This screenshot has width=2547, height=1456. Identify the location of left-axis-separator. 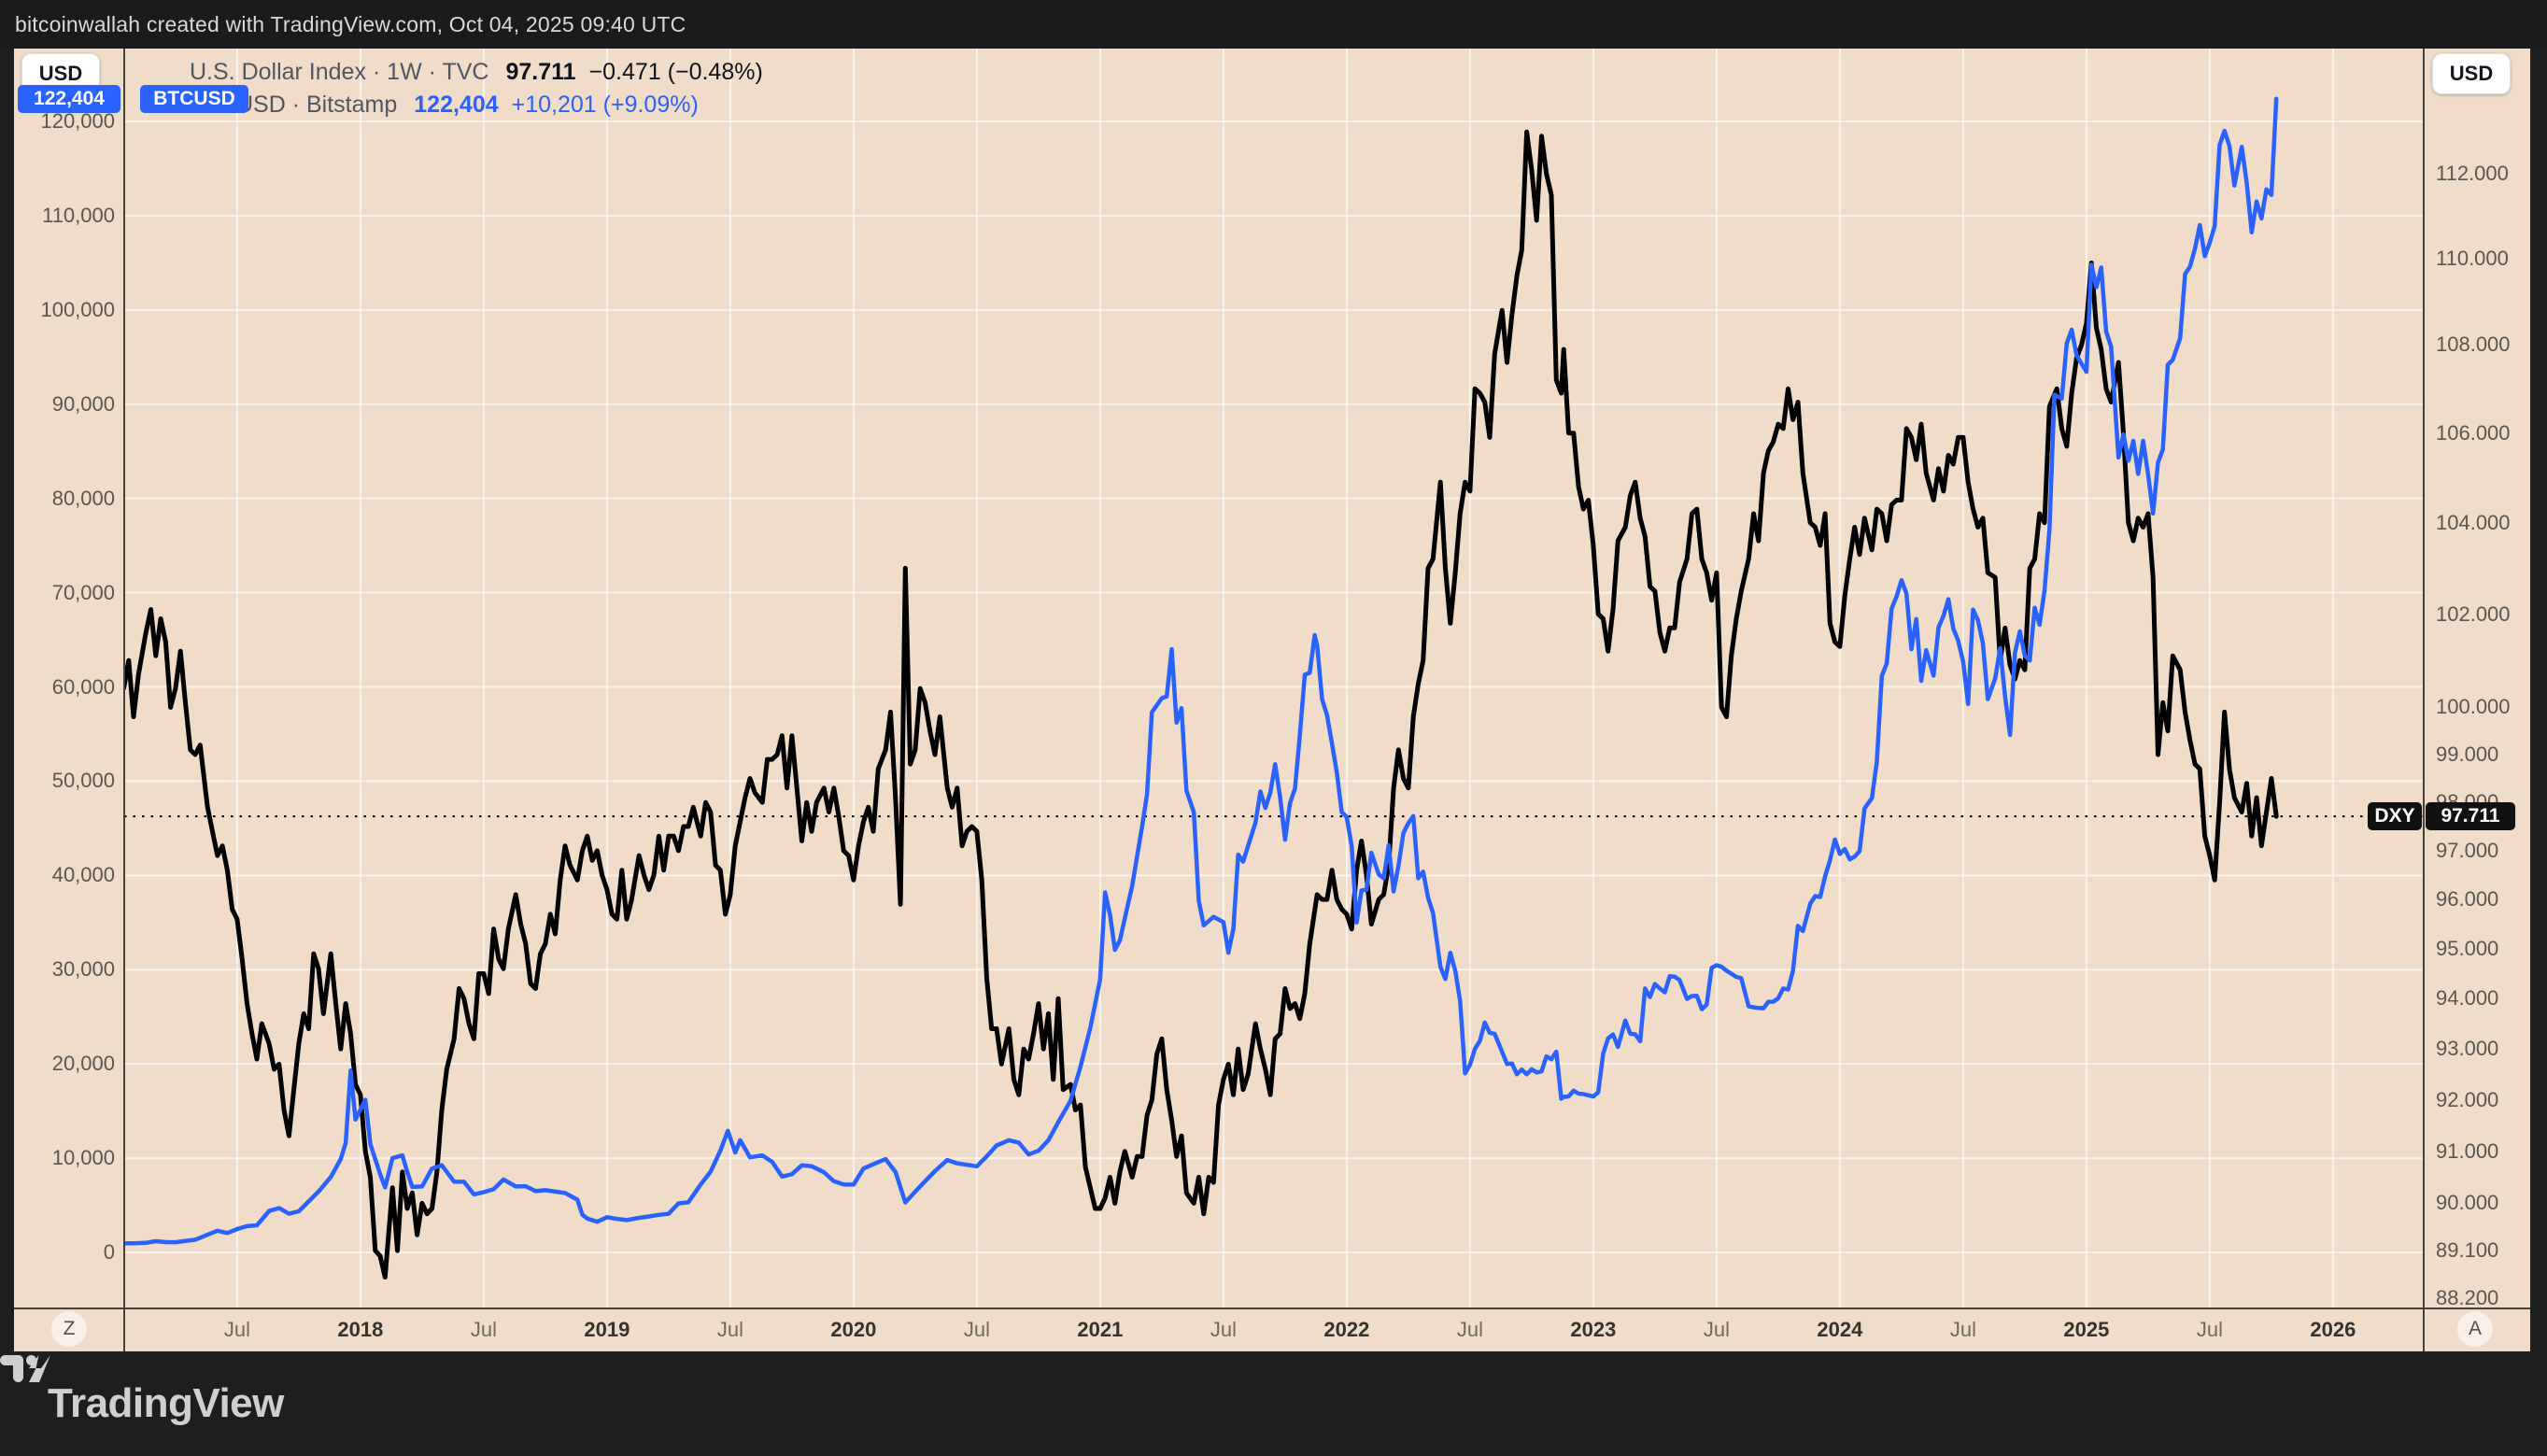
(124, 700).